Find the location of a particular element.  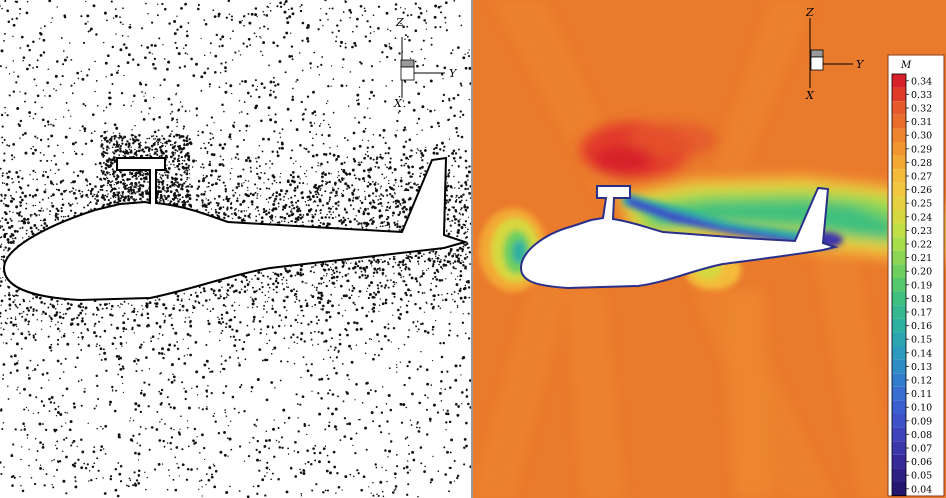

legend-tick-label: 0.08 is located at coordinates (921, 435).